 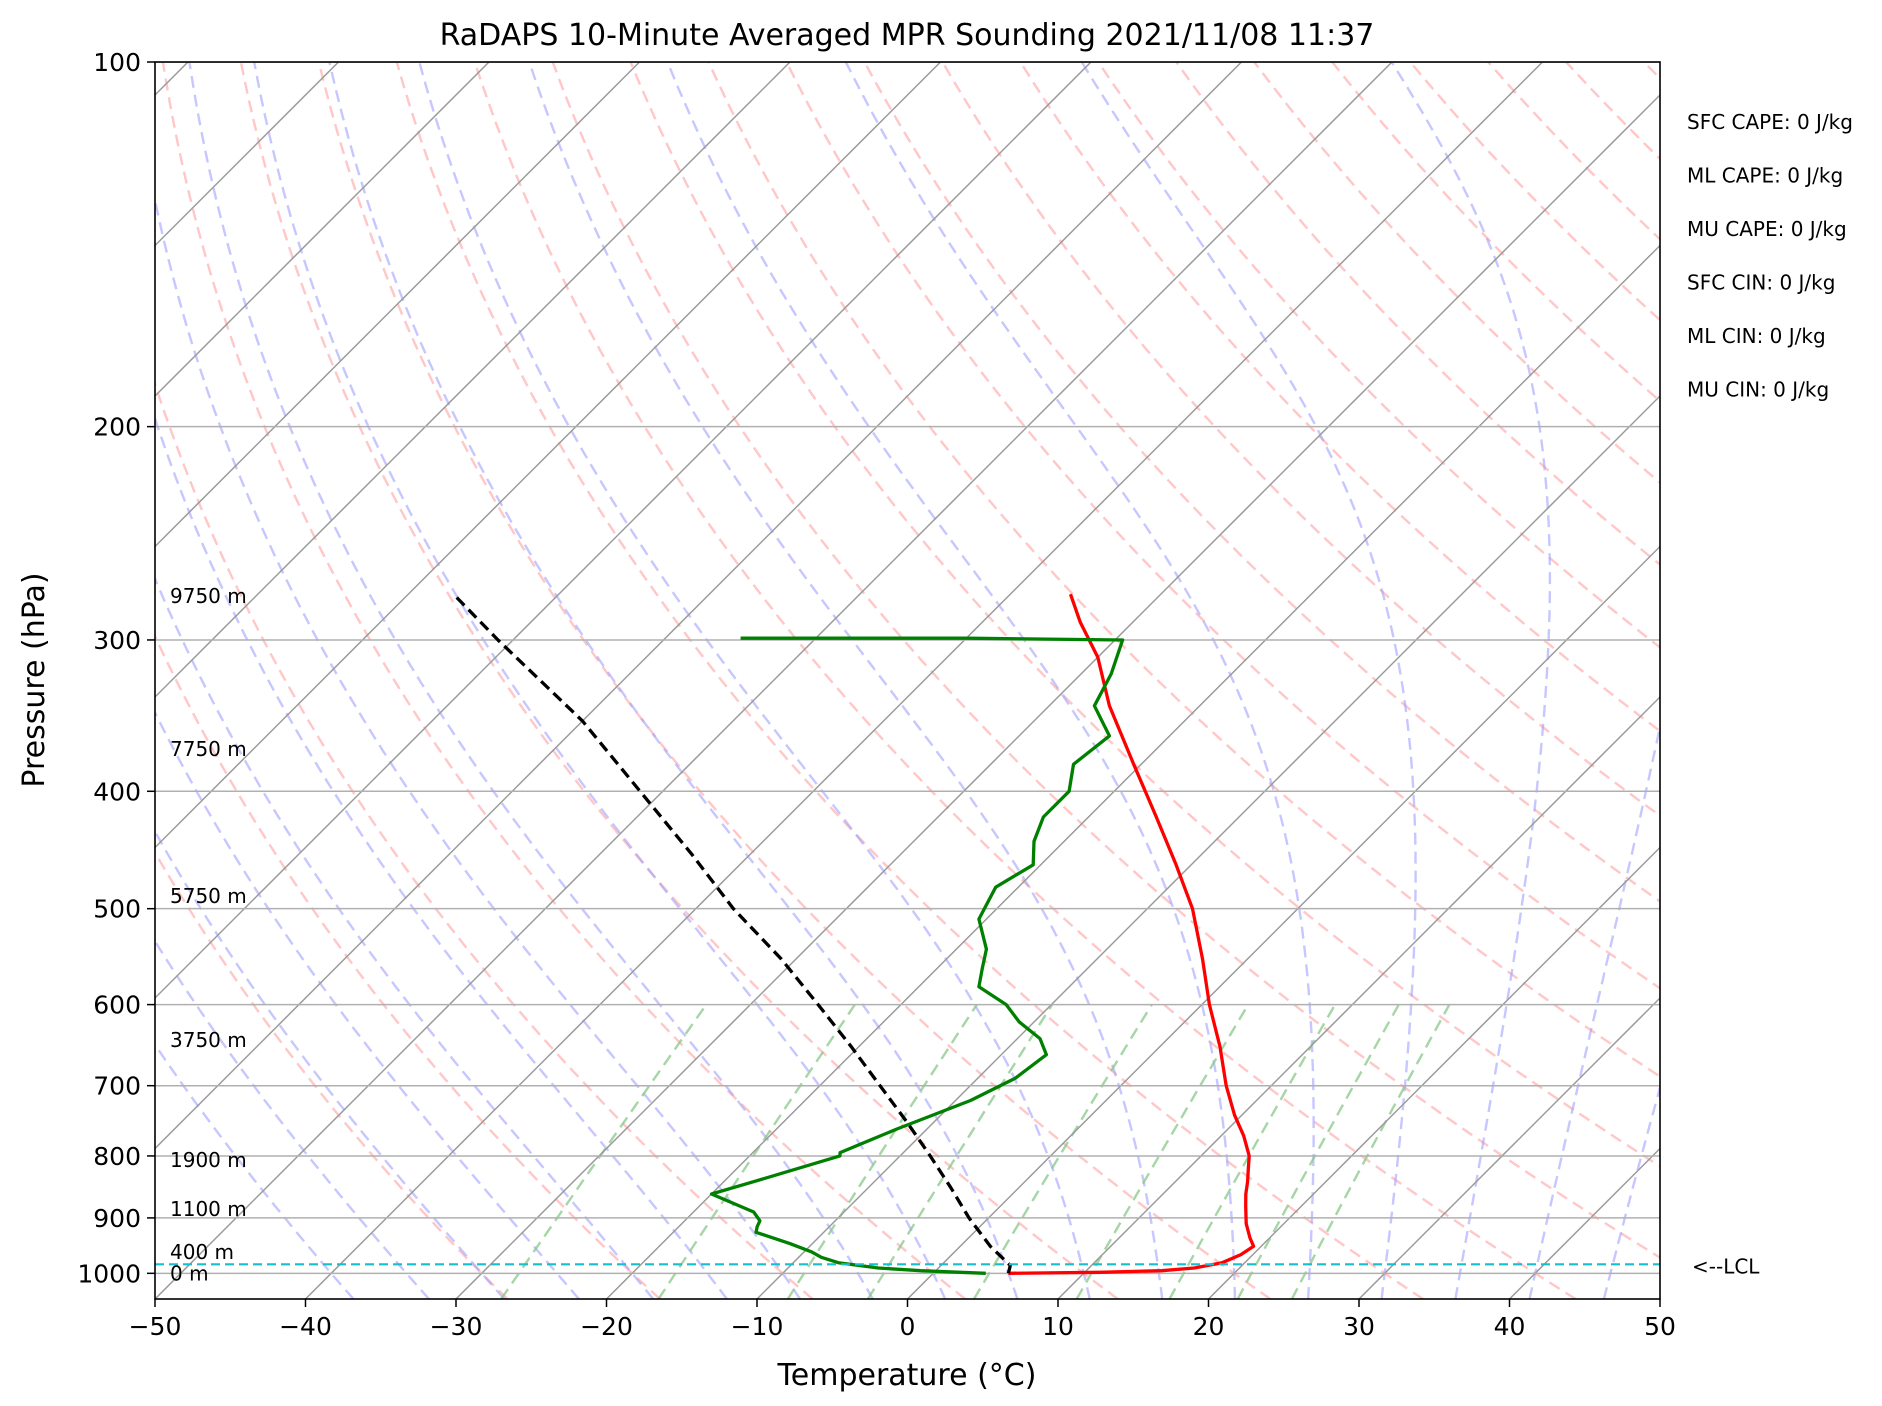 I want to click on index-annotation: MU CAPE: 0 J/kg, so click(x=1767, y=229).